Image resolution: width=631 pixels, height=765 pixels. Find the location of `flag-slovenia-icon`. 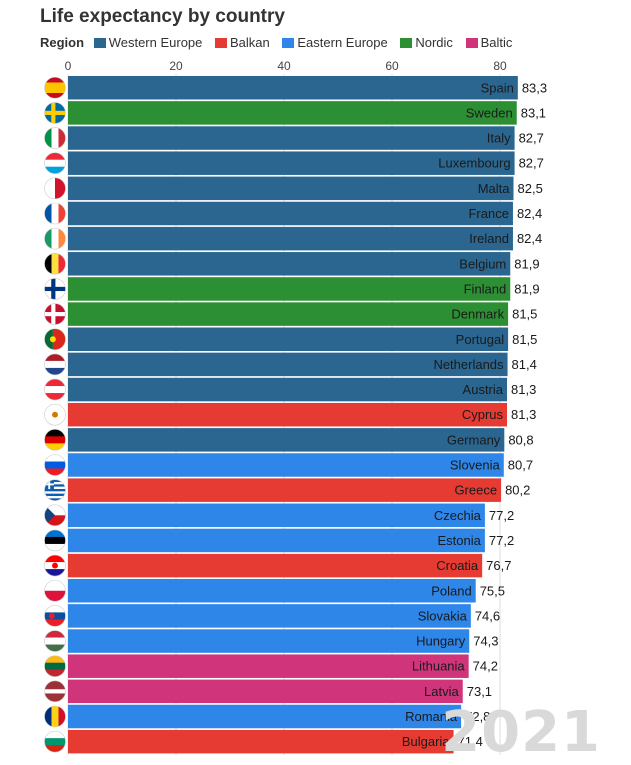

flag-slovenia-icon is located at coordinates (55, 465).